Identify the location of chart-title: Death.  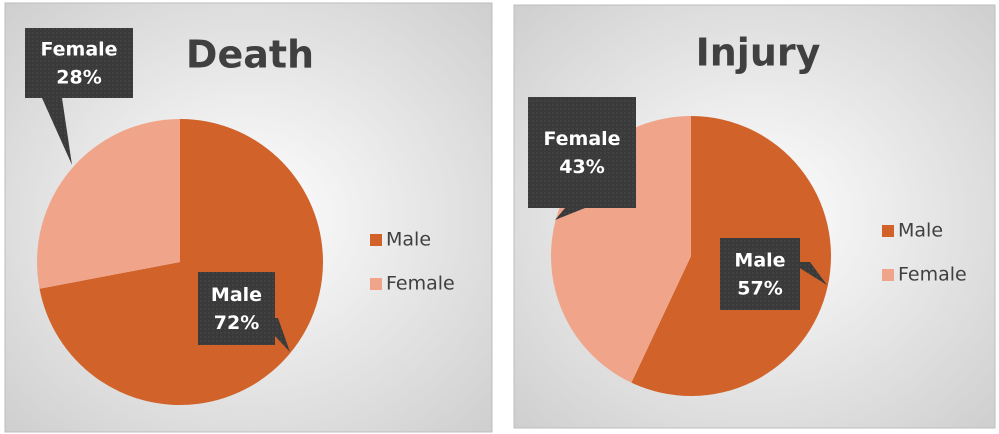
(250, 55).